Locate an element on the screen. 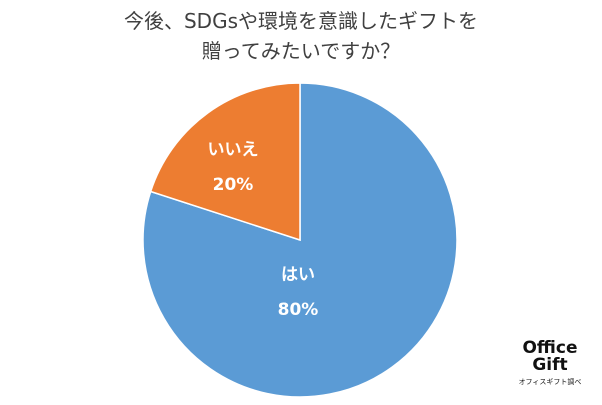 This screenshot has height=405, width=602. logo-text: Office is located at coordinates (550, 348).